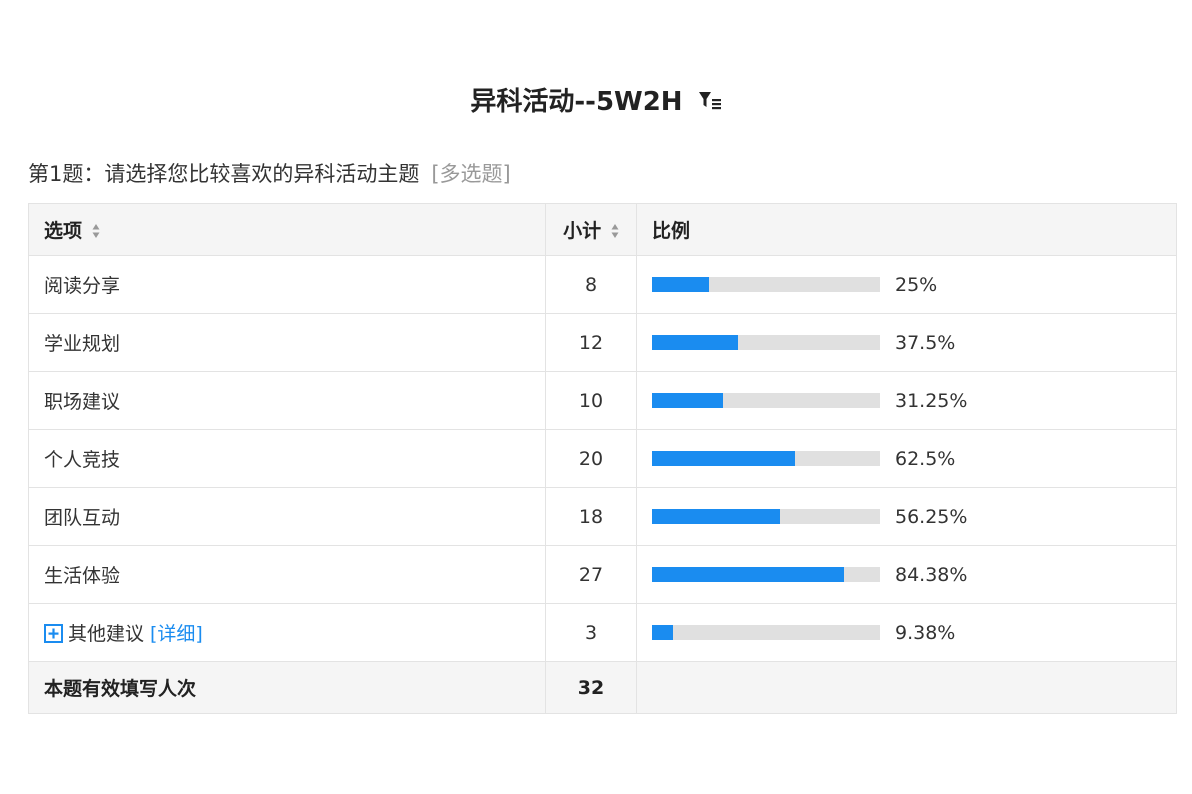 The image size is (1192, 794). Describe the element at coordinates (925, 458) in the screenshot. I see `ratio-percent: 62.5%` at that location.